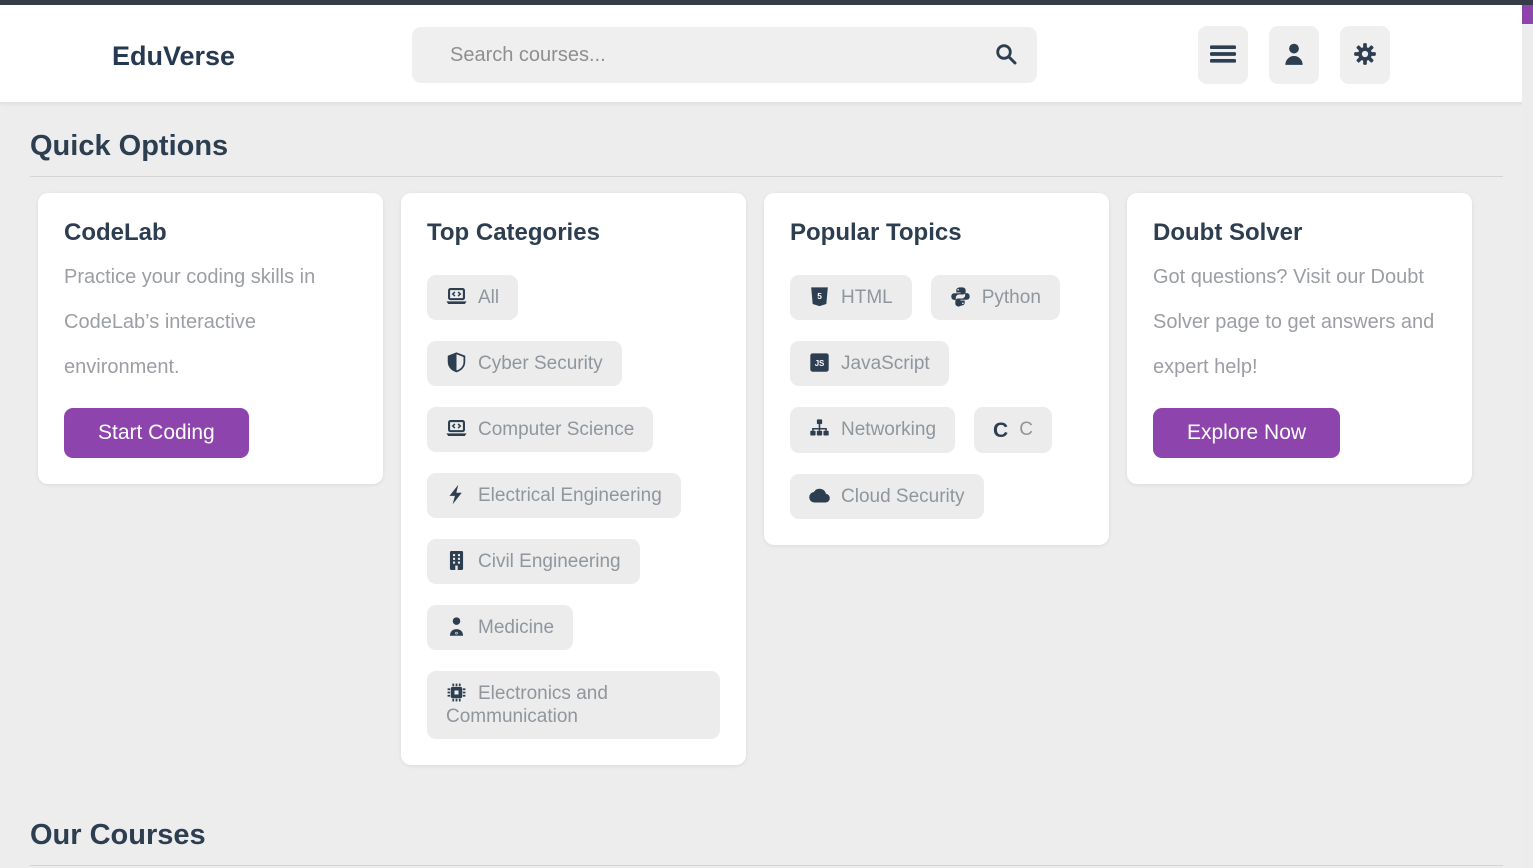 Image resolution: width=1533 pixels, height=868 pixels. What do you see at coordinates (693, 55) in the screenshot?
I see `search-input` at bounding box center [693, 55].